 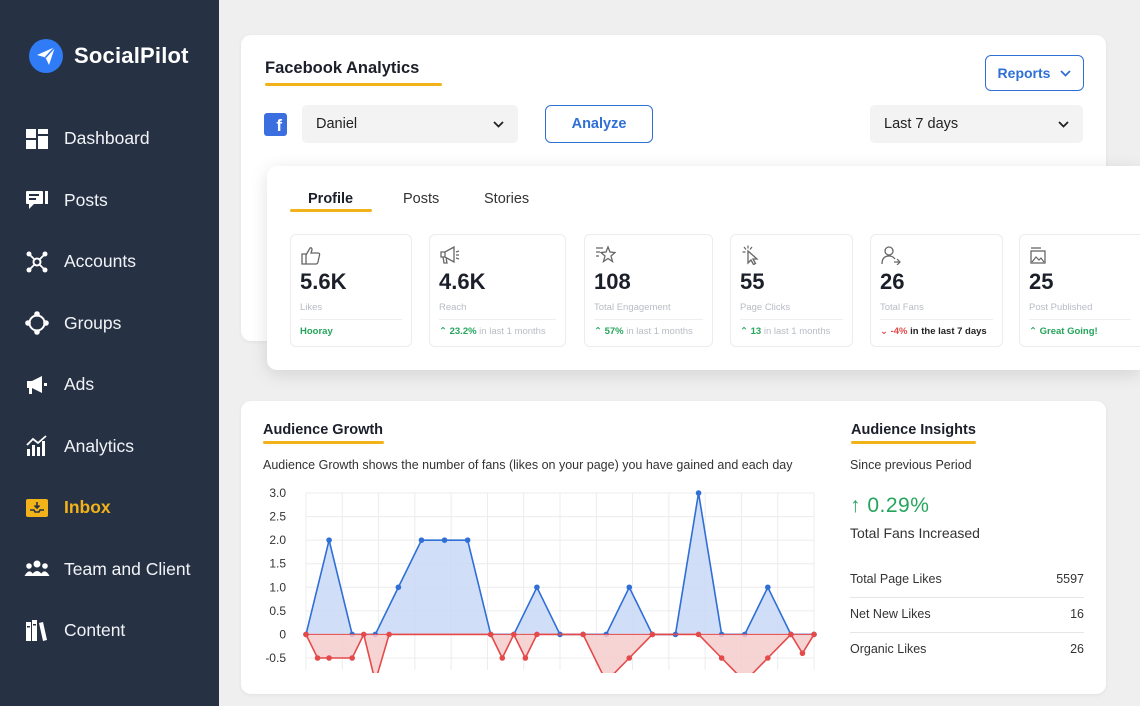 I want to click on sidebar-item-analytics: Analytics, so click(x=109, y=447).